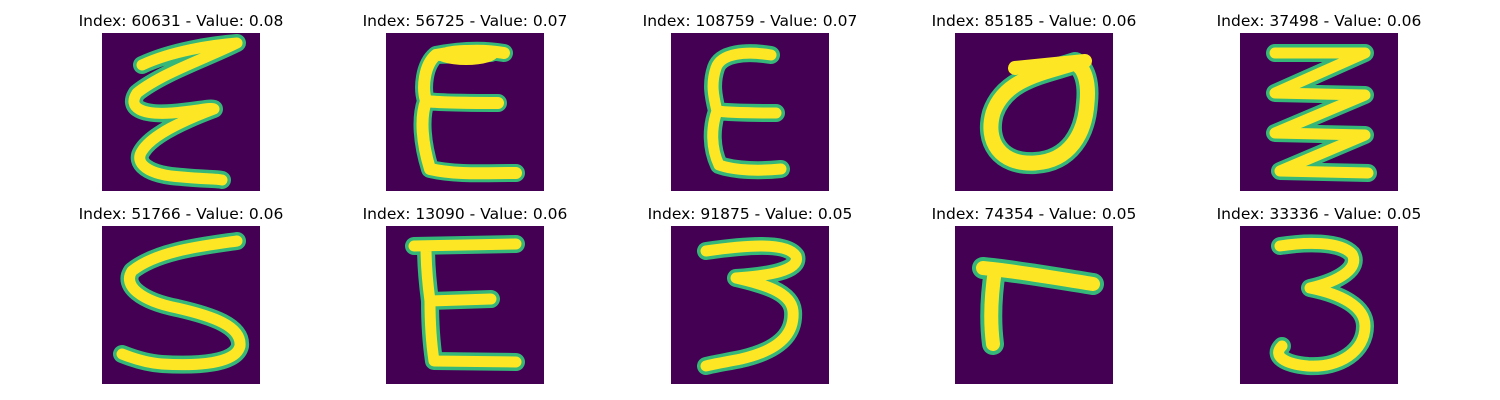 This screenshot has height=400, width=1500. Describe the element at coordinates (1319, 21) in the screenshot. I see `panel-title: Index: 37498 - Value: 0.06` at that location.